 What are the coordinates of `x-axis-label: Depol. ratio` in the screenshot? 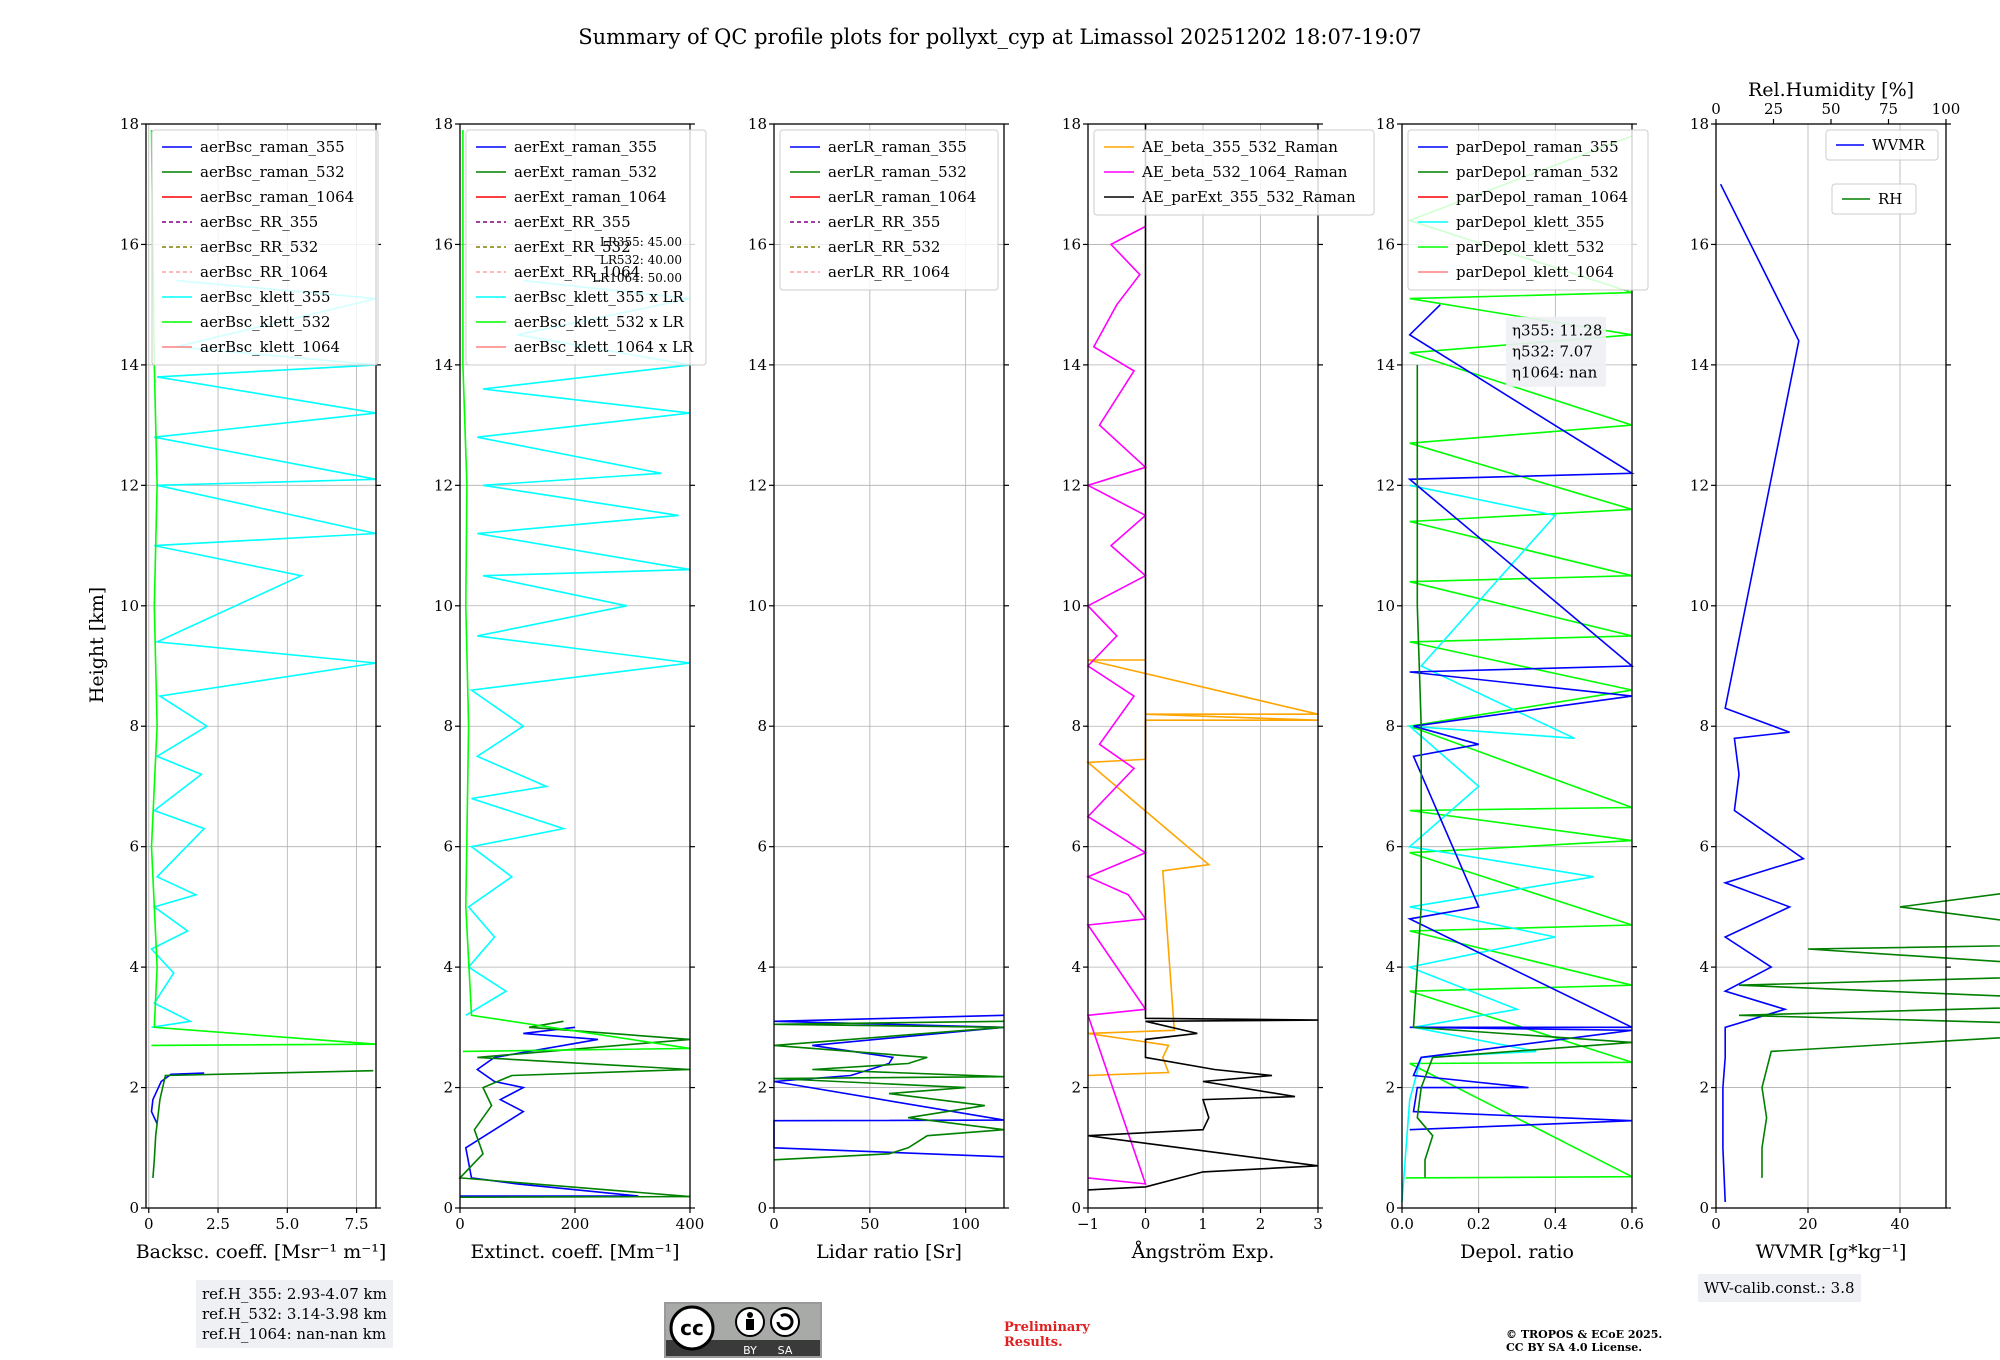 It's located at (1517, 1252).